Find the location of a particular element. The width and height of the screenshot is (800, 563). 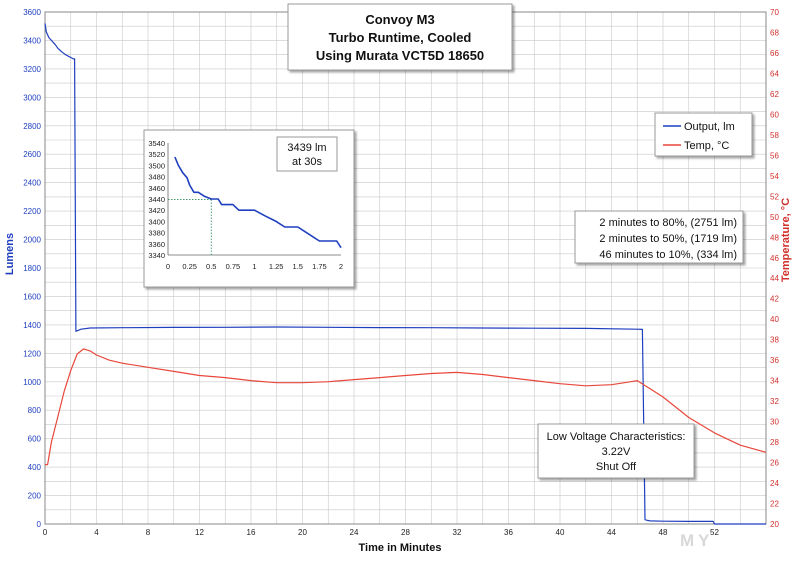

y-tick-label-right: 50 is located at coordinates (774, 217).